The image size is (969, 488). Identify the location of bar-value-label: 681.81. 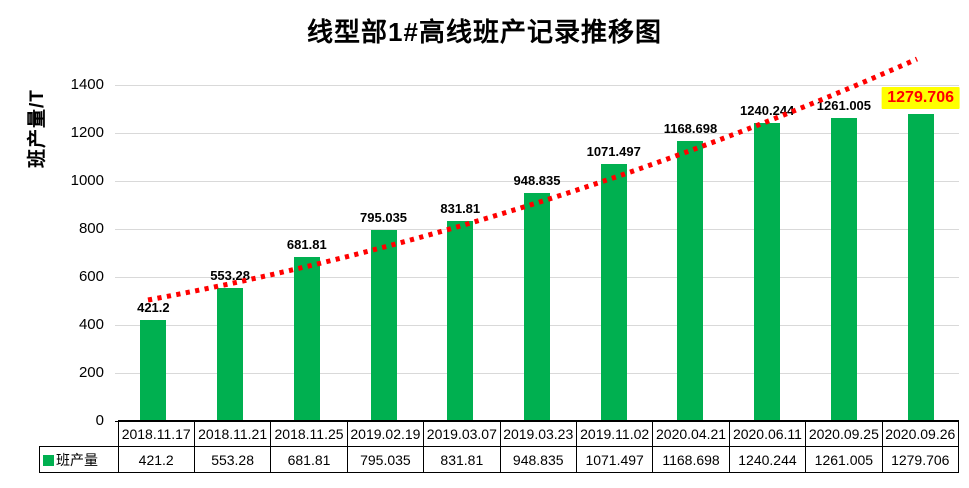
(306, 245).